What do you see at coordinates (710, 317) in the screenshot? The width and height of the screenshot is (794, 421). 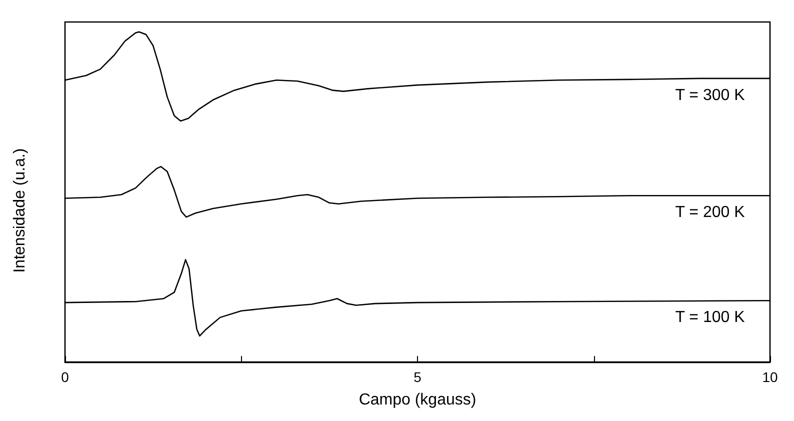 I see `series-label: T = 100 K` at bounding box center [710, 317].